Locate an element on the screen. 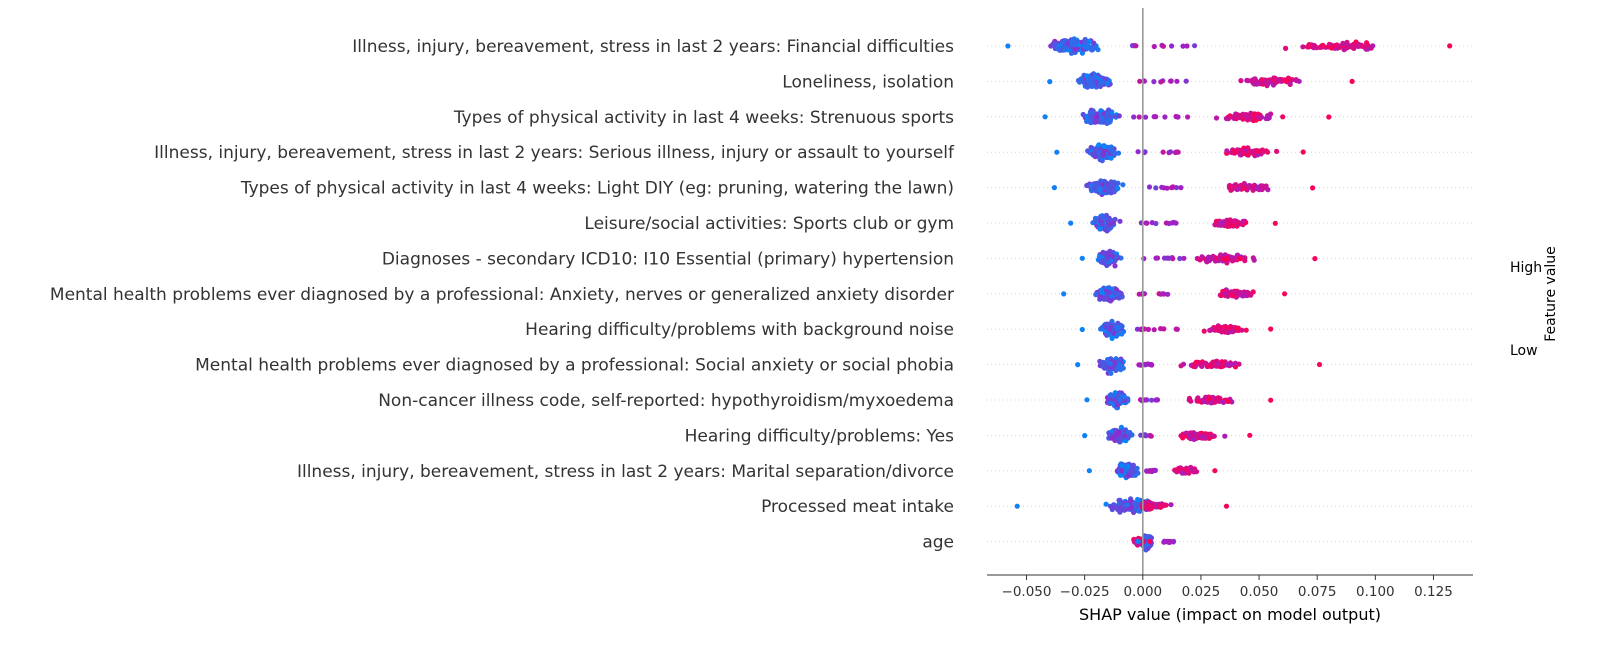 Image resolution: width=1597 pixels, height=645 pixels. x-tick-label: 0.000 is located at coordinates (1142, 592).